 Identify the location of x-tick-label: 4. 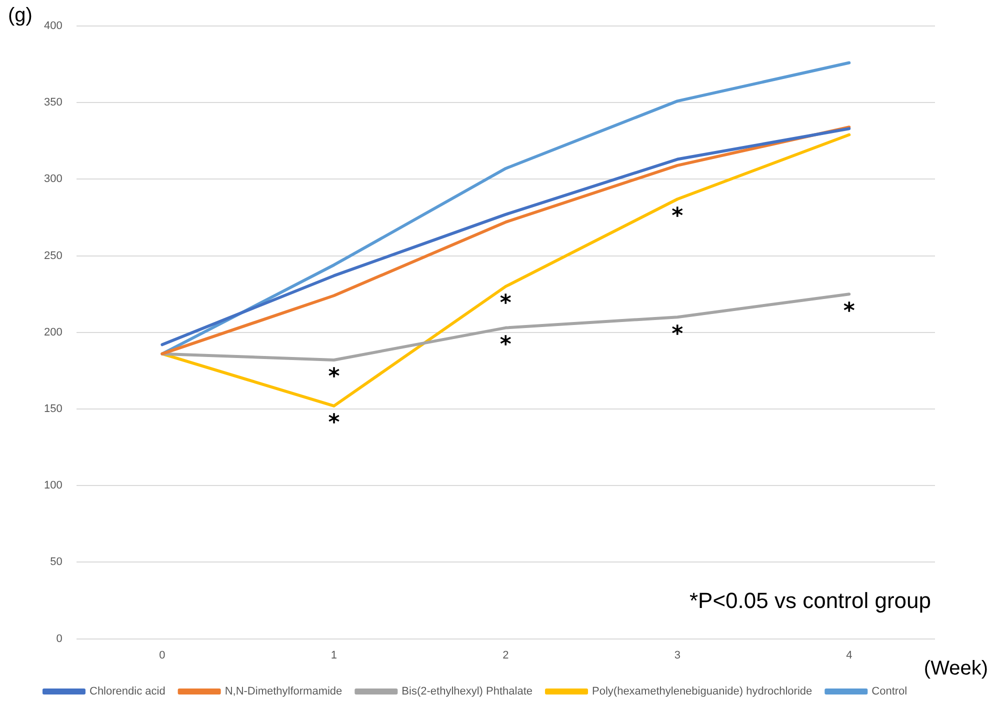
(849, 655).